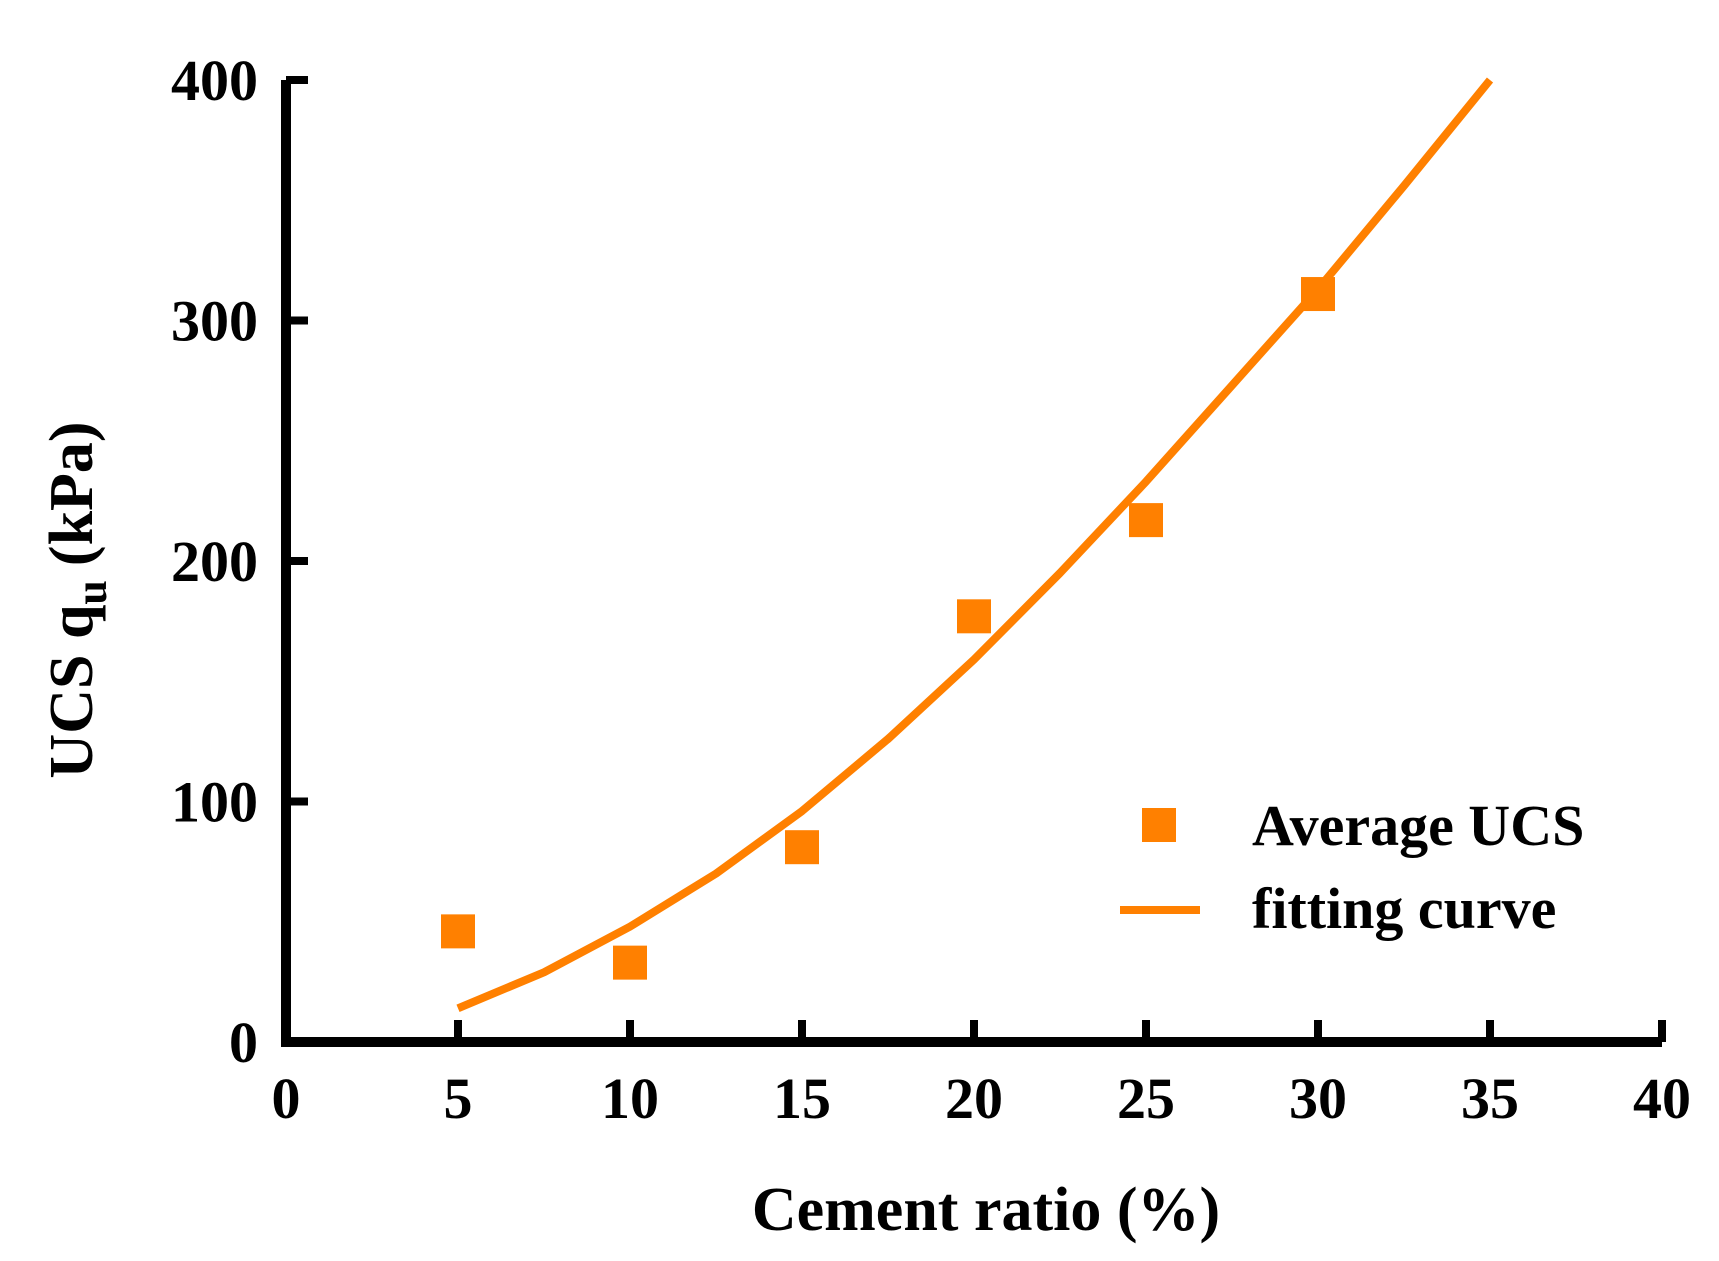 The height and width of the screenshot is (1261, 1719). I want to click on x-tick-label: 35, so click(1490, 1098).